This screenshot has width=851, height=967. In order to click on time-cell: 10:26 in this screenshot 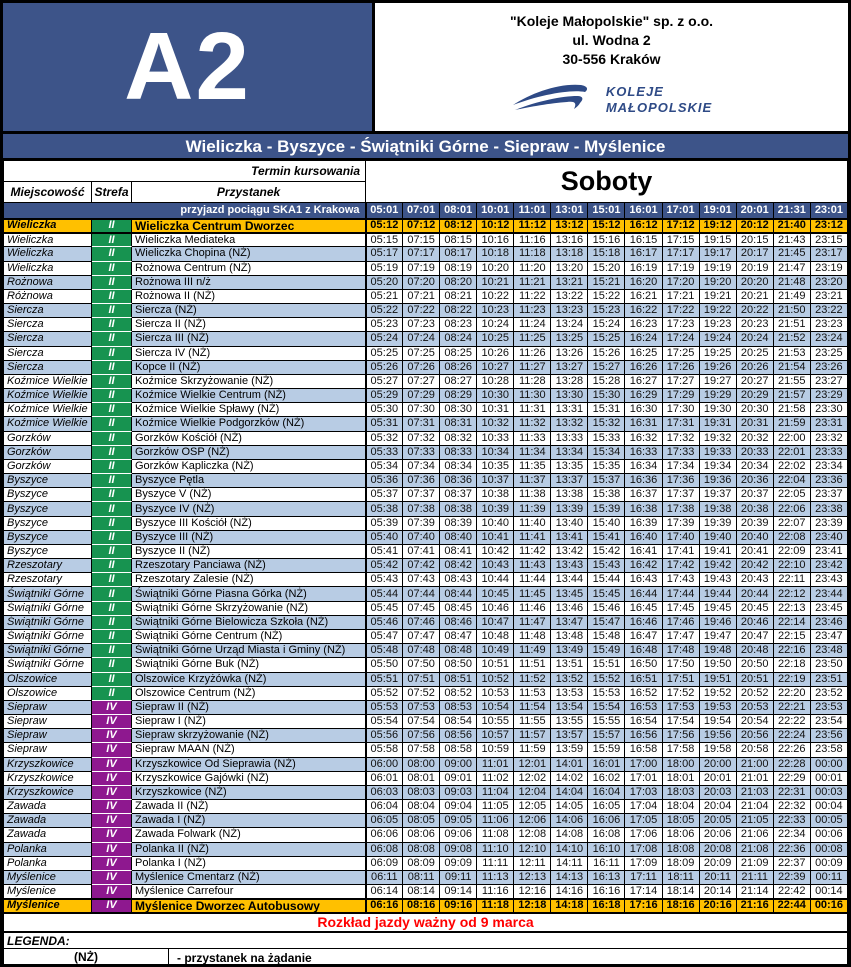, I will do `click(495, 353)`.